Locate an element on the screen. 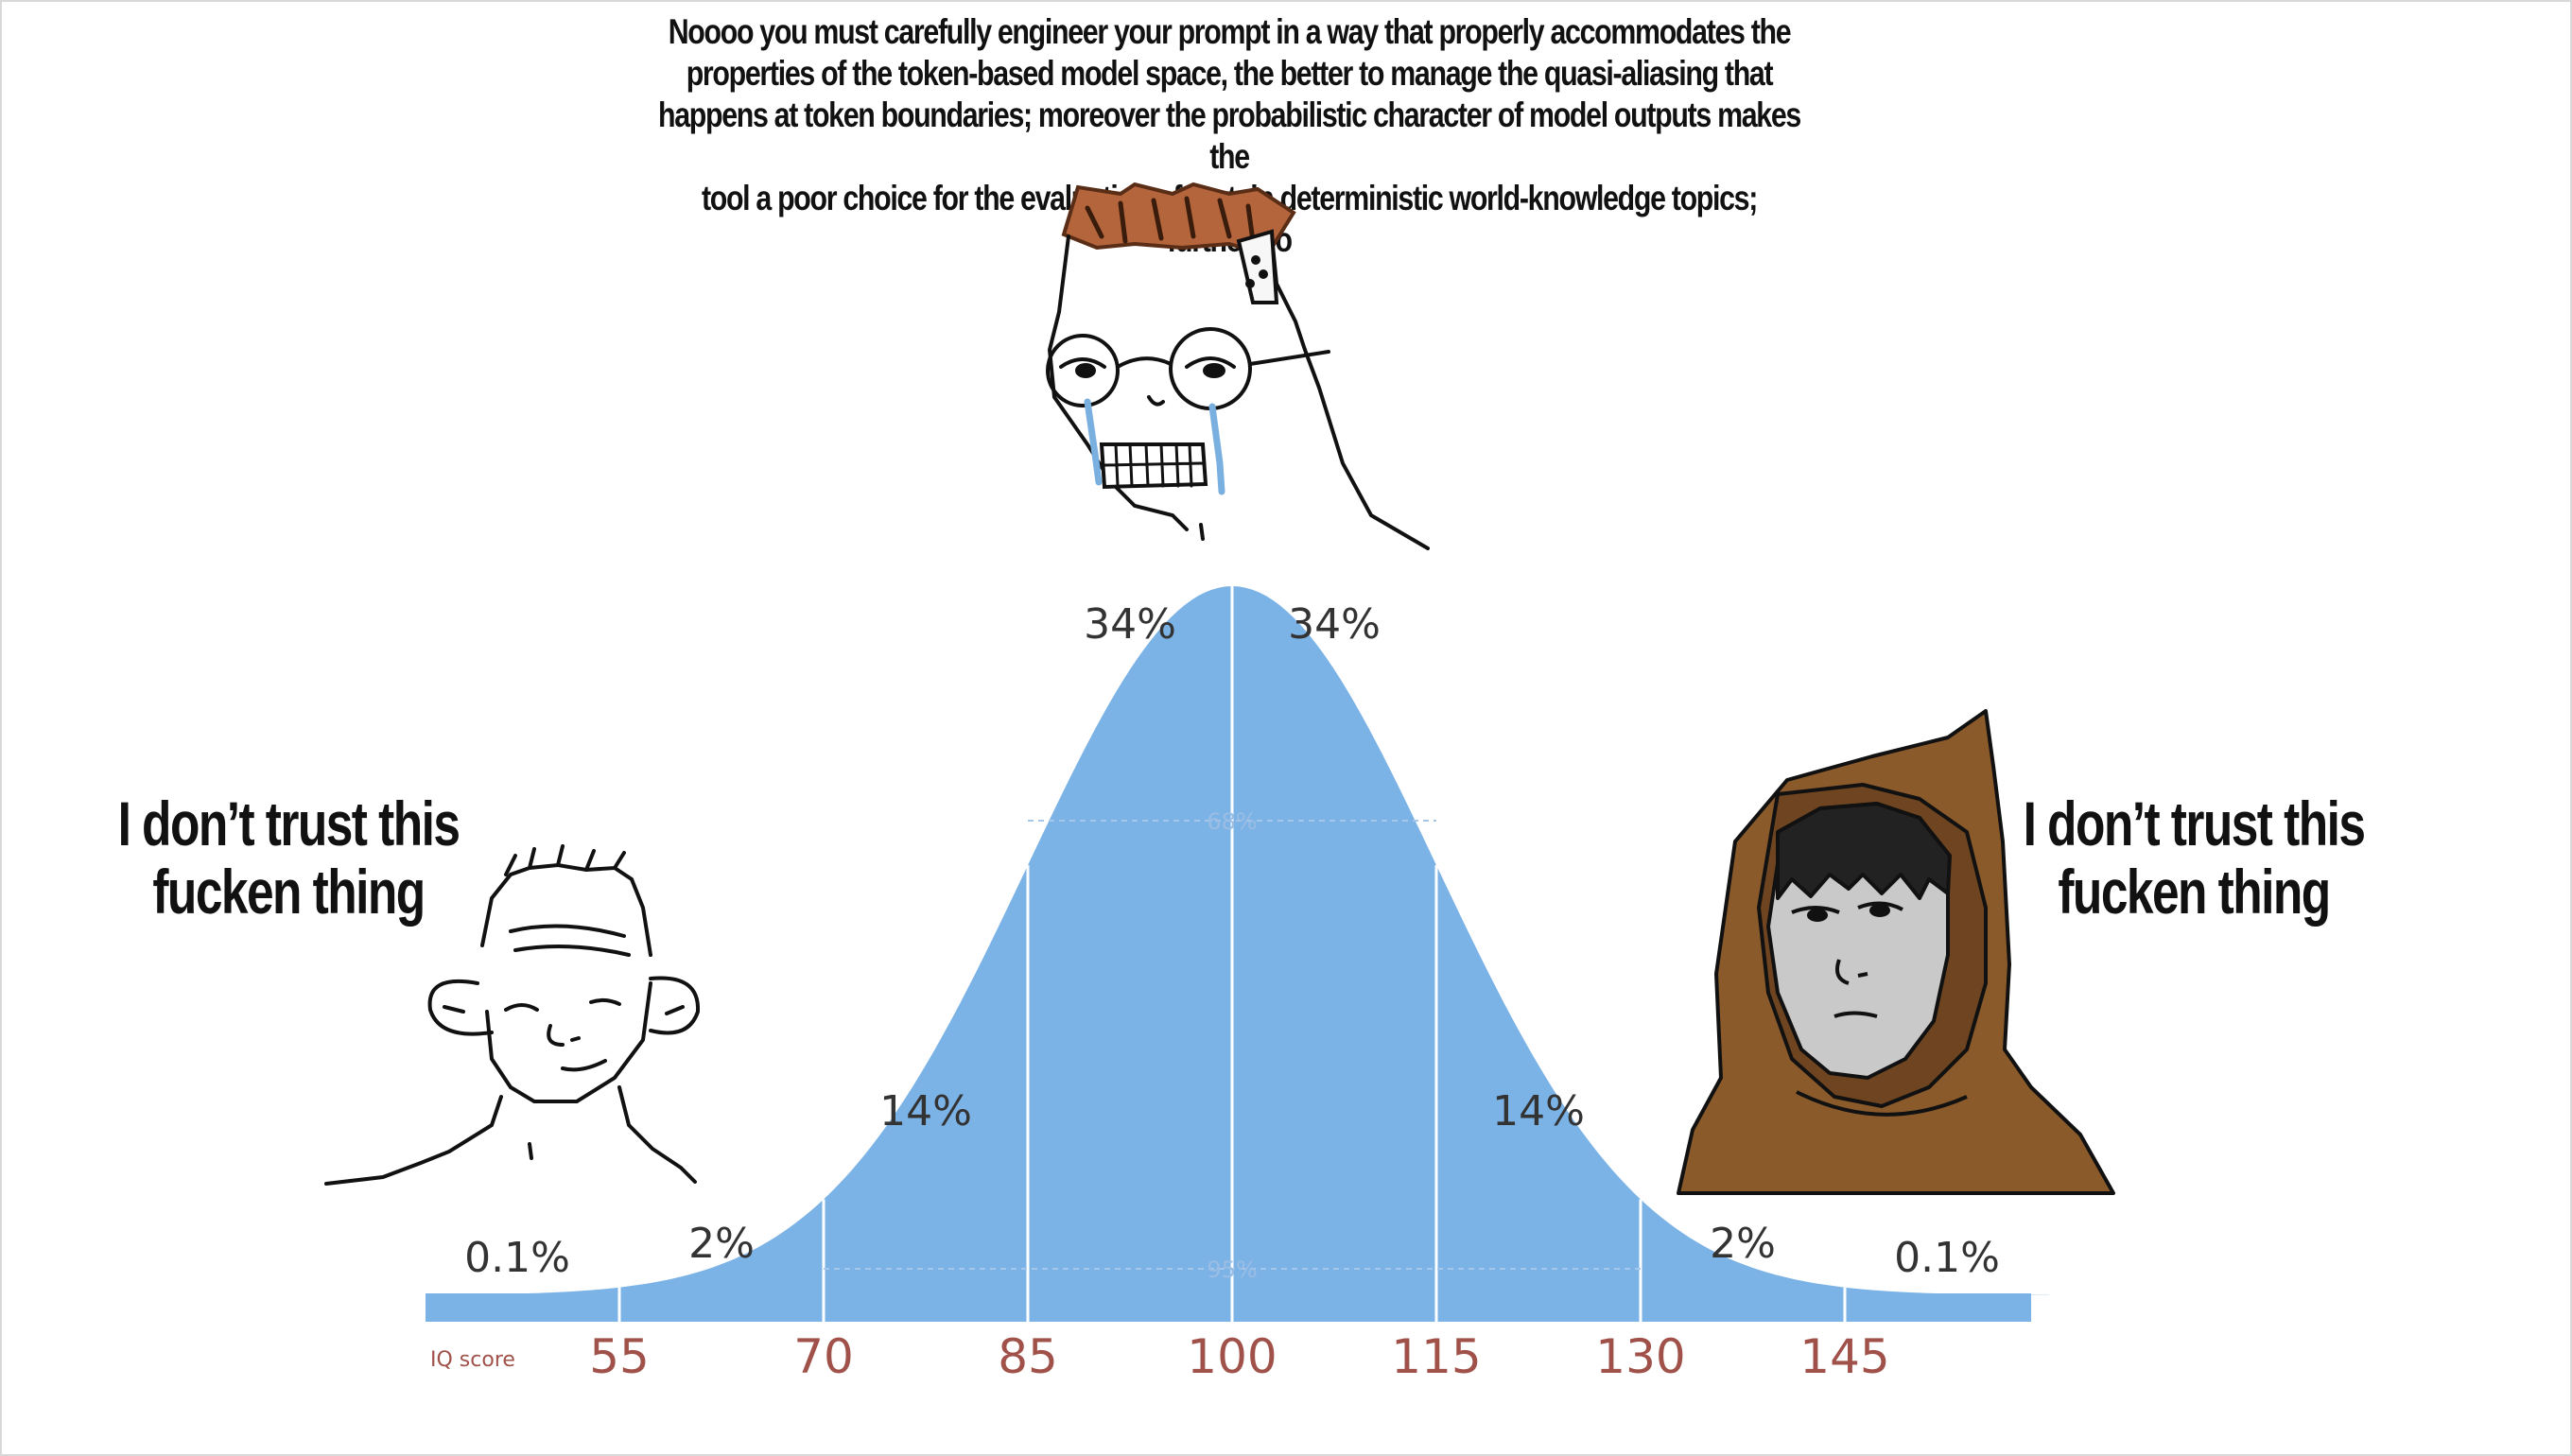  x-tick-label: 85 is located at coordinates (1028, 1356).